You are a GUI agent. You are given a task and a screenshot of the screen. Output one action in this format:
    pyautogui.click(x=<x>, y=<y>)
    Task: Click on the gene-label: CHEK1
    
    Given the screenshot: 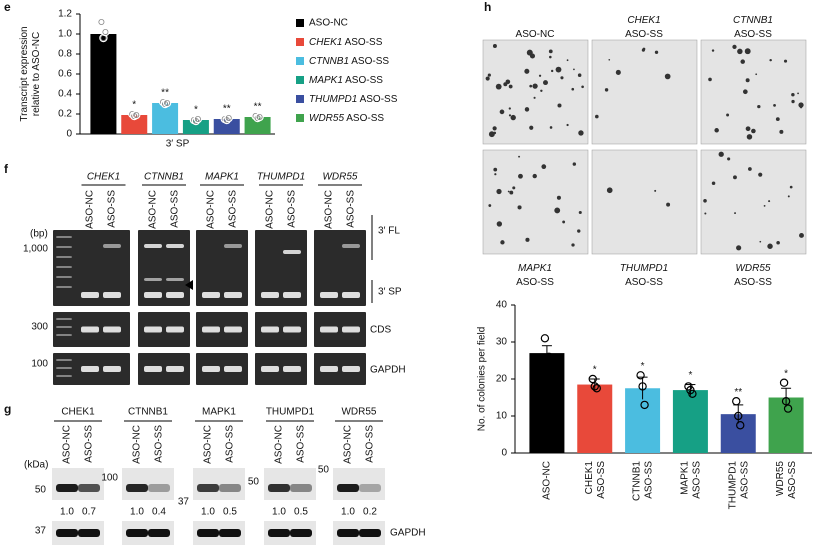 What is the action you would take?
    pyautogui.click(x=103, y=177)
    